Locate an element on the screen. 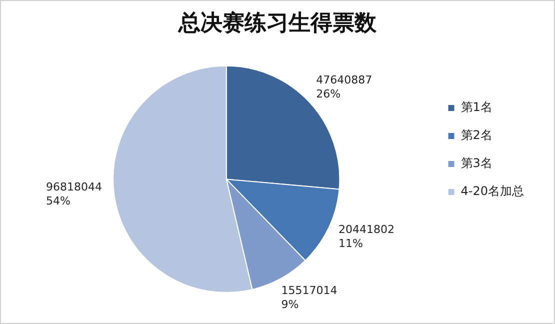  data-label: 15517014 9% is located at coordinates (309, 297).